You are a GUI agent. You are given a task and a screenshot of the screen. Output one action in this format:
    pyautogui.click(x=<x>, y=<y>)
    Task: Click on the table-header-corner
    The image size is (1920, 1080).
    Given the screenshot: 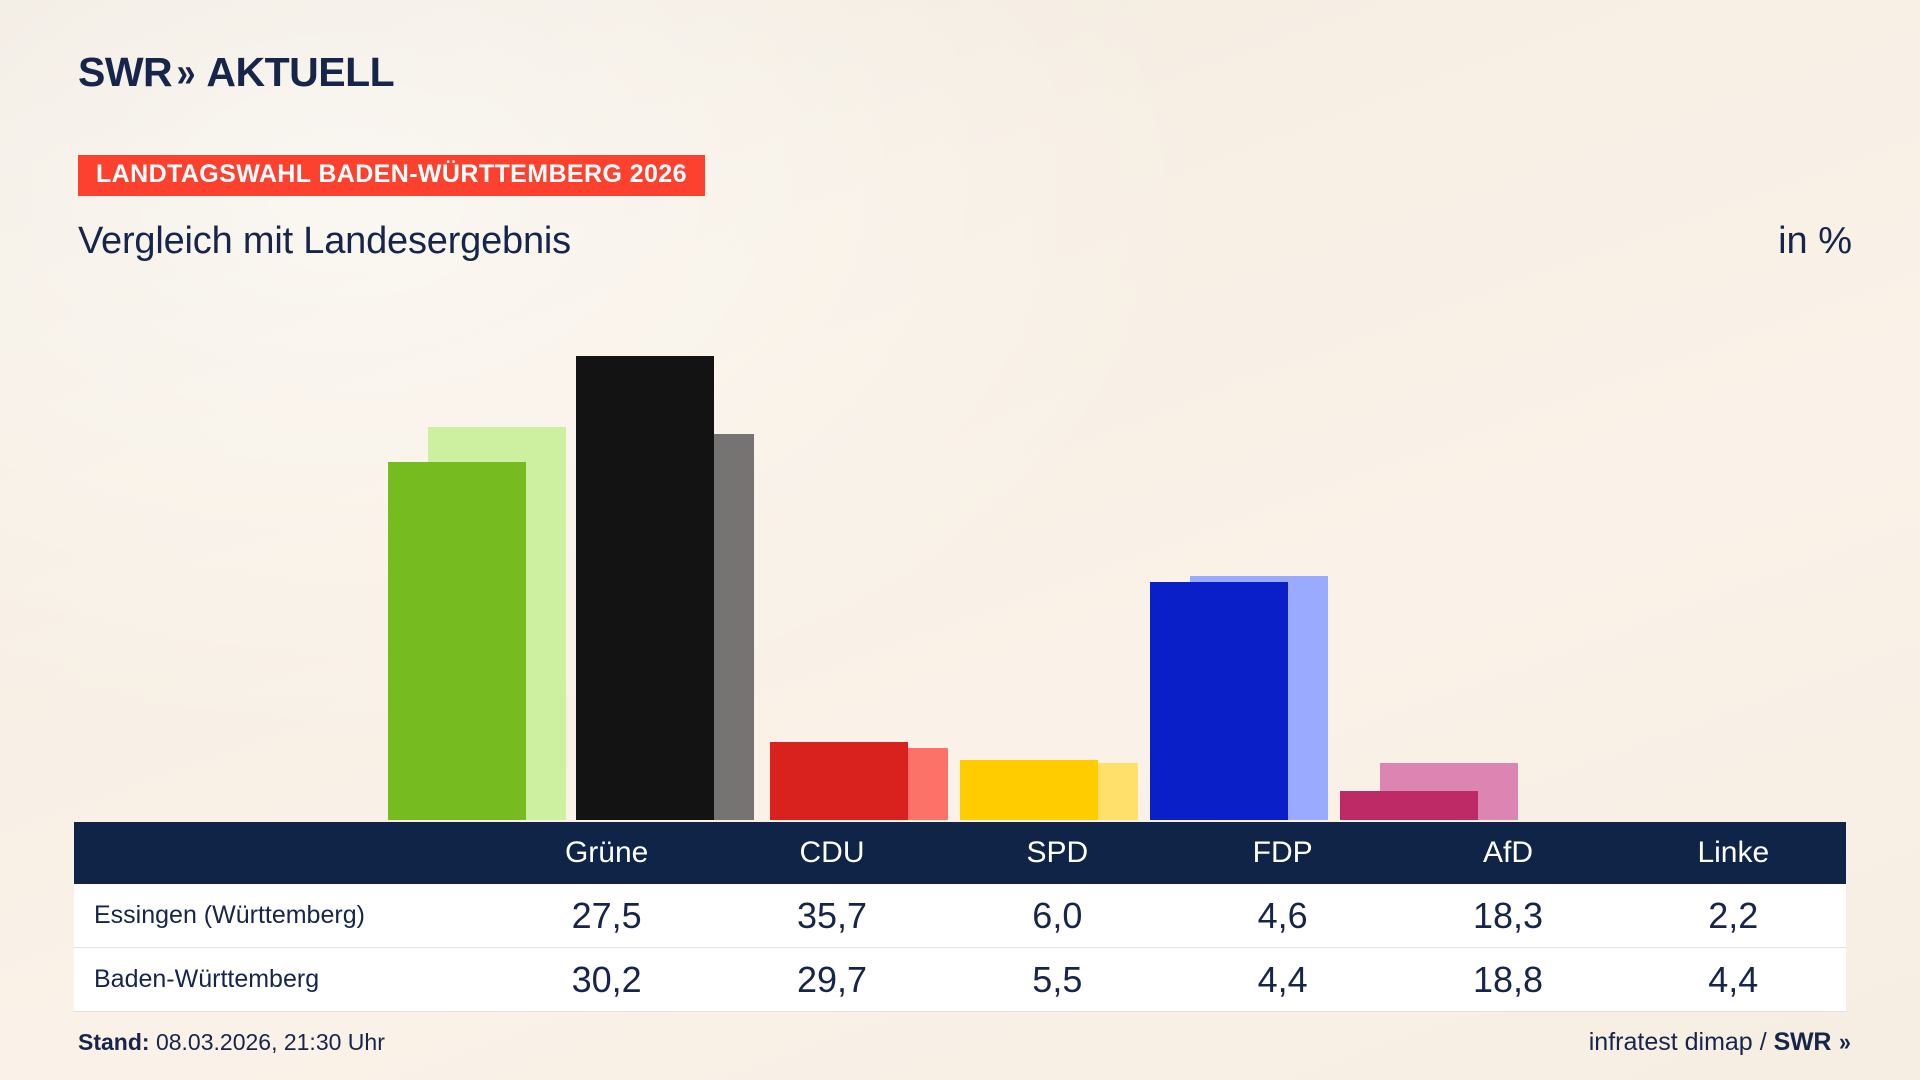 What is the action you would take?
    pyautogui.click(x=284, y=853)
    